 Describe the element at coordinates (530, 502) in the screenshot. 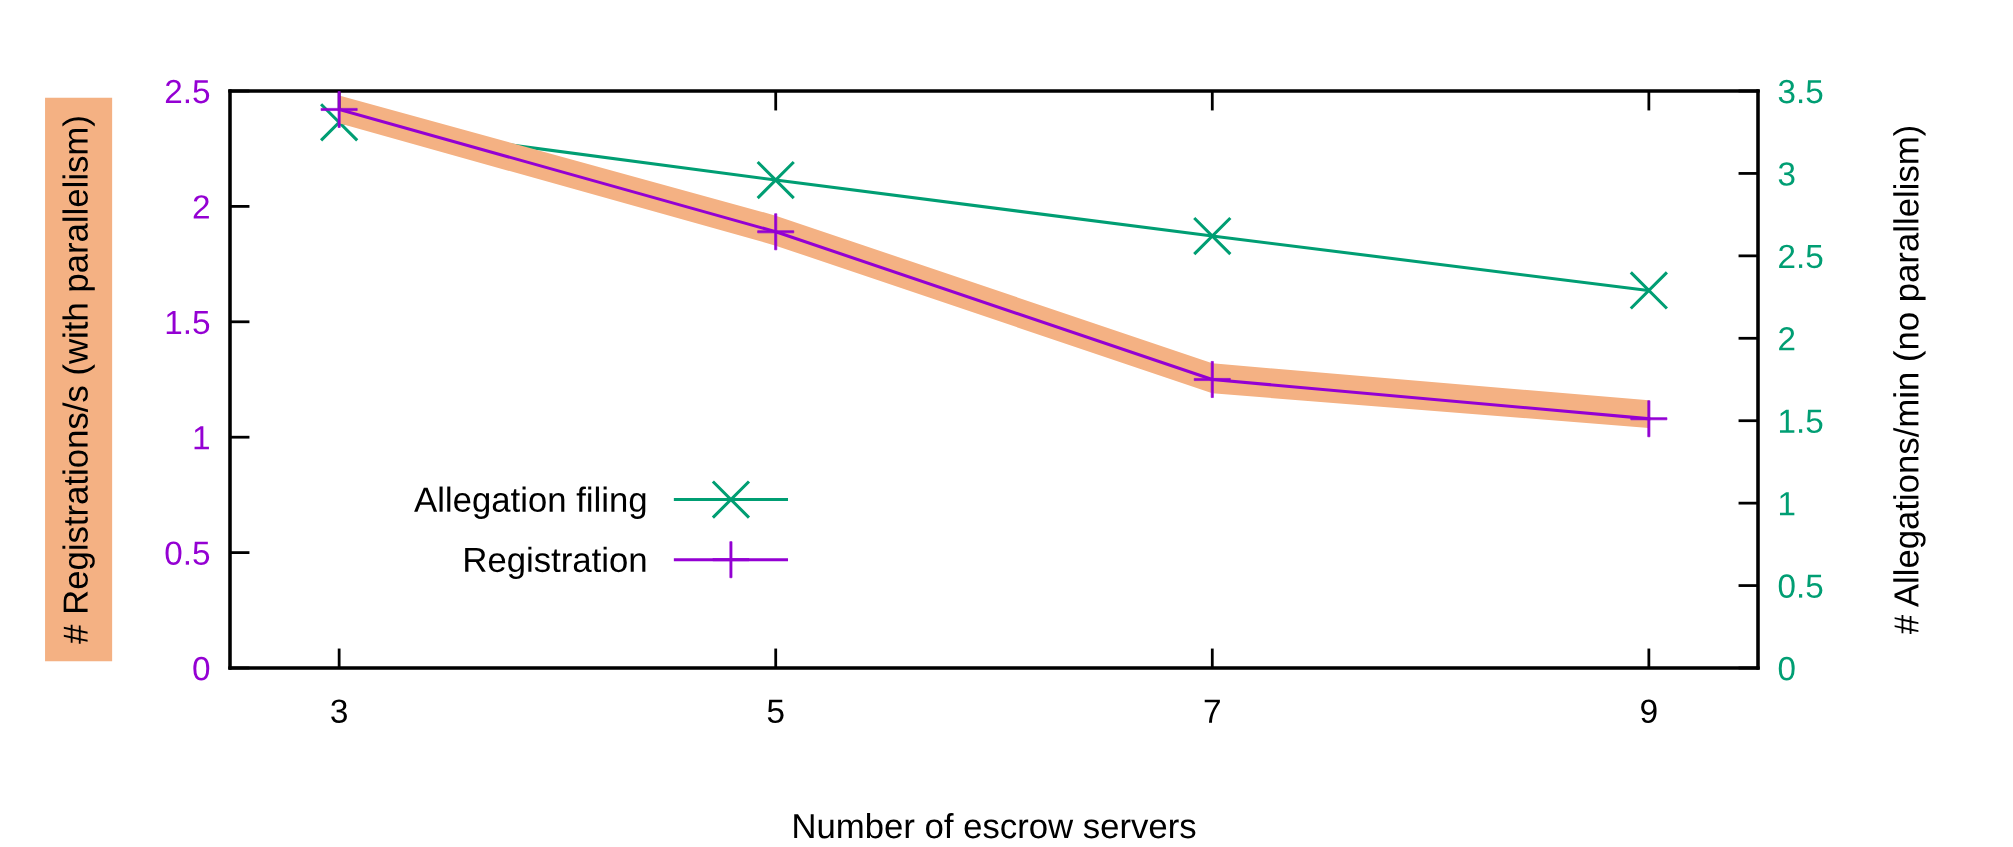

I see `legend-label: Allegation filing` at that location.